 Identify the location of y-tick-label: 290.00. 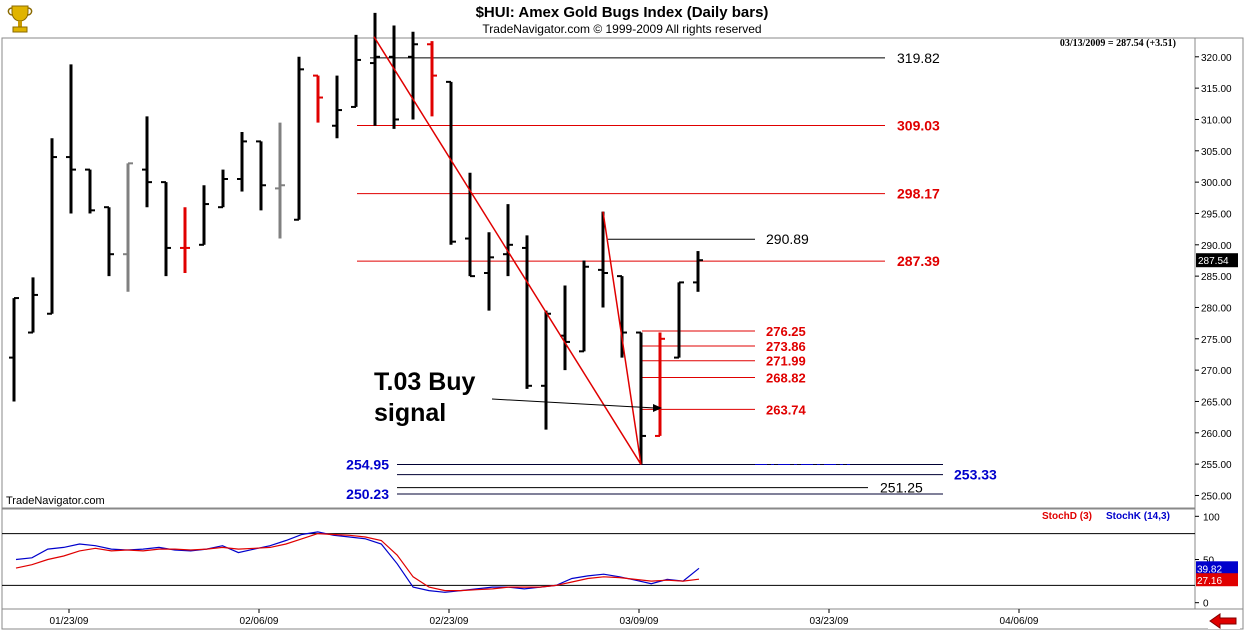
(1216, 246).